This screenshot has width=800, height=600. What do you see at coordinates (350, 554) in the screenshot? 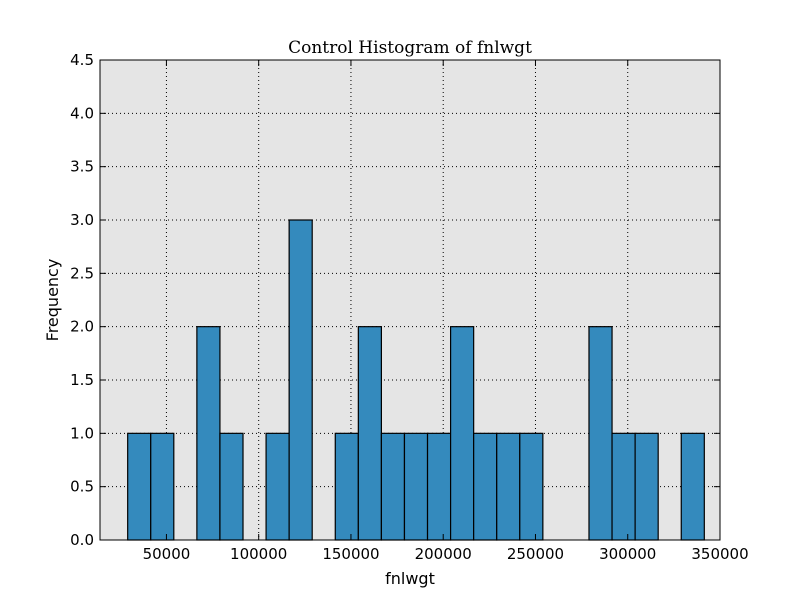
I see `x-tick-label-2: 150000` at bounding box center [350, 554].